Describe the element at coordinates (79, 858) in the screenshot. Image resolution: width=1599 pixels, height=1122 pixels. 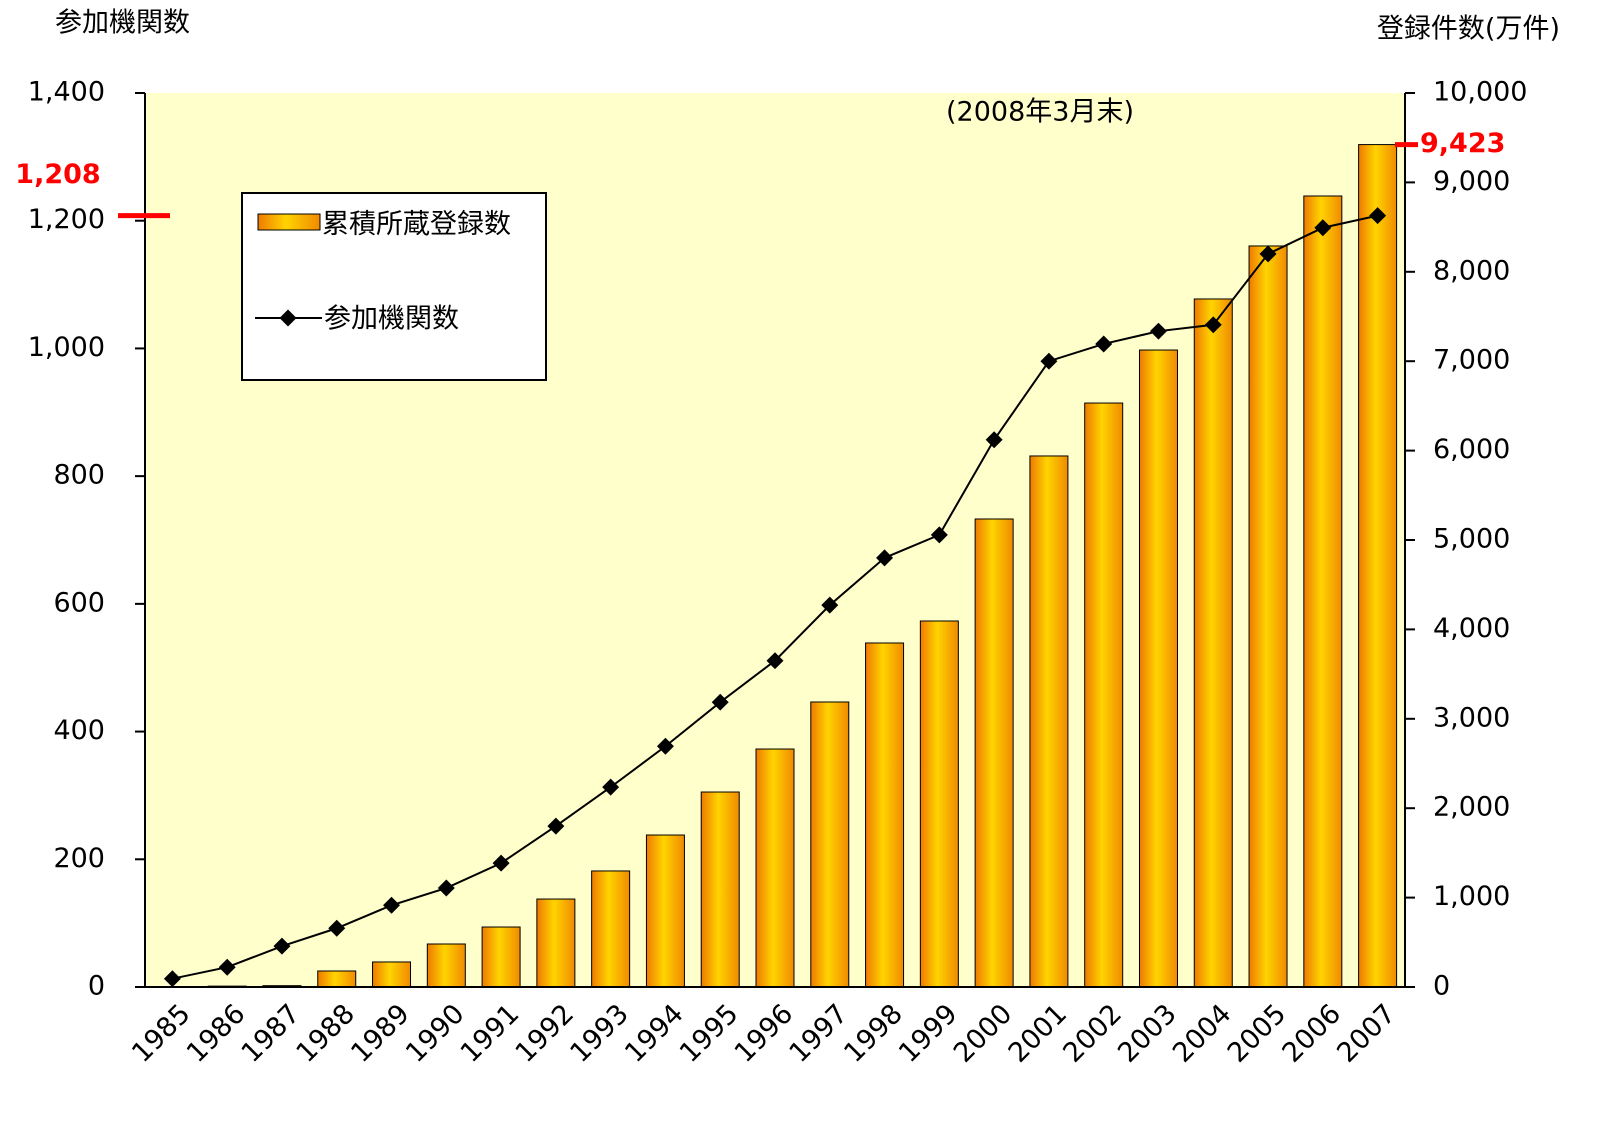
I see `y-tick-label: 200` at that location.